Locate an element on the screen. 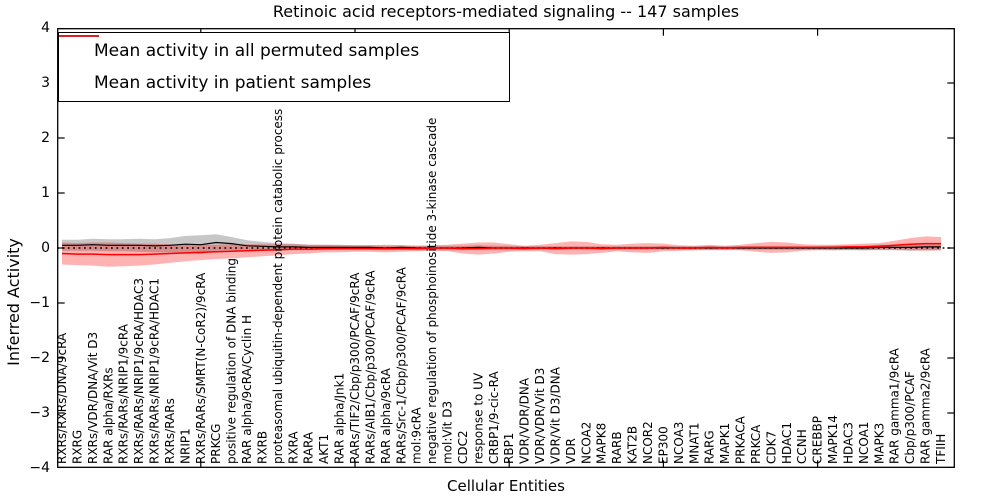 The image size is (1000, 500). x-tick-label: RXRs/RARs/SMRT(N-CoR2)/9cRA is located at coordinates (201, 368).